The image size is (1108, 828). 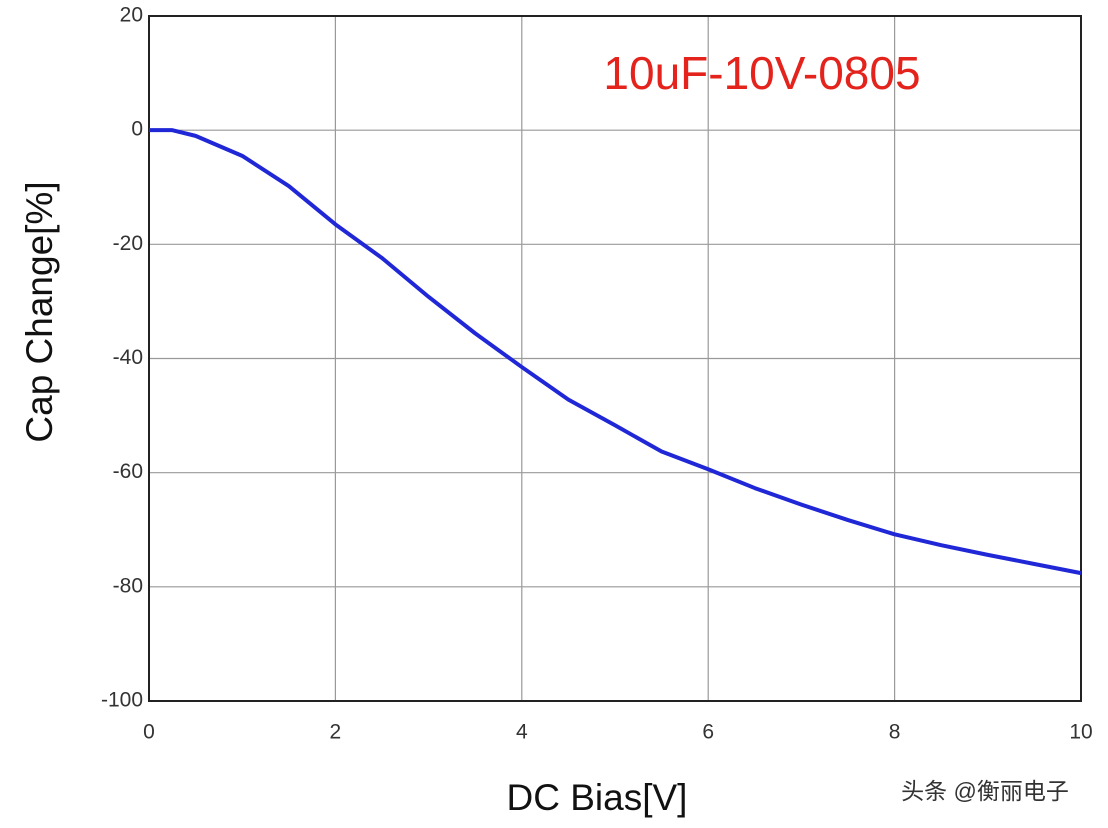 I want to click on y-tick-label: 0, so click(x=137, y=129).